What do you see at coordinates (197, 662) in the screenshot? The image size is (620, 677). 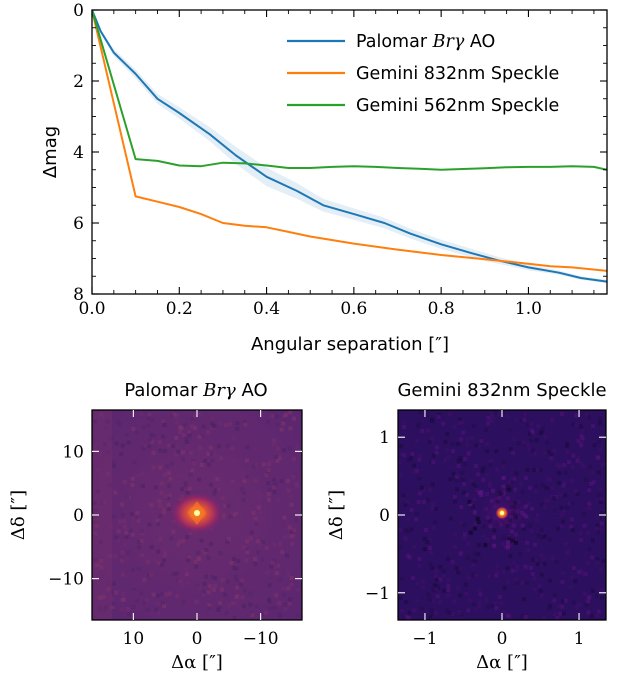 I see `palomar-x-axis-label: Δα [″]` at bounding box center [197, 662].